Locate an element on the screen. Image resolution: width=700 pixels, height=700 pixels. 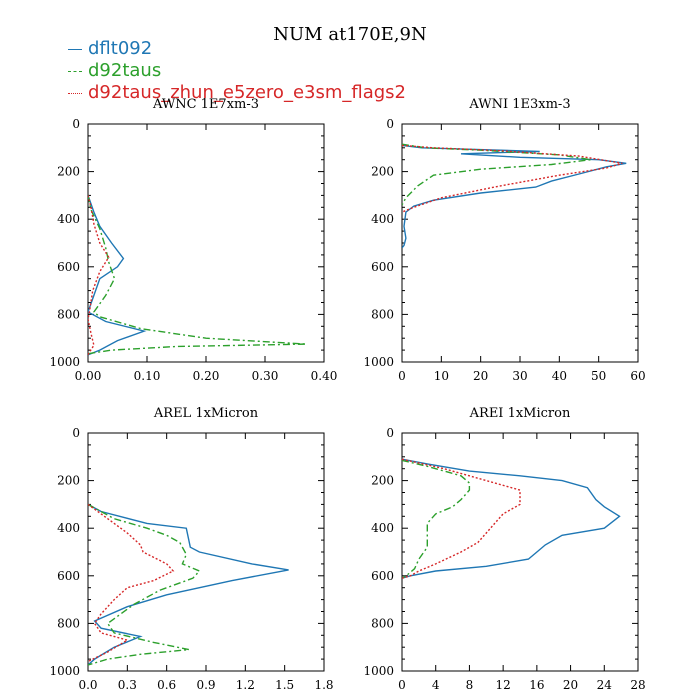
plot-frame is located at coordinates (206, 552).